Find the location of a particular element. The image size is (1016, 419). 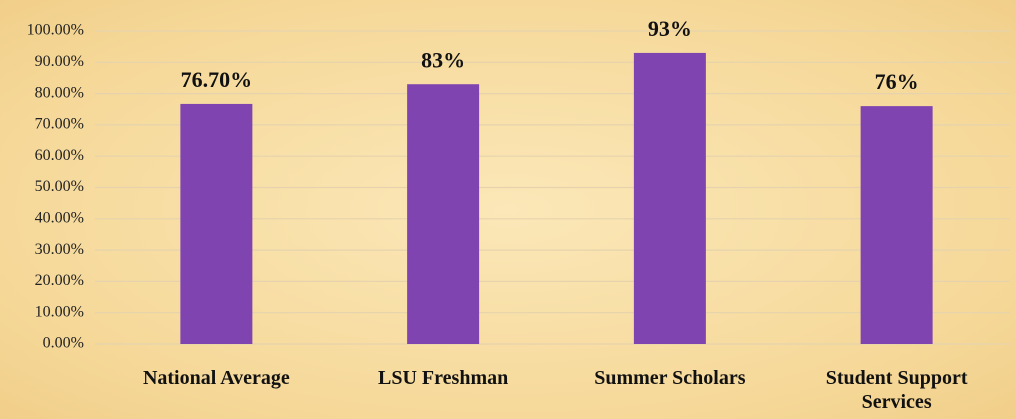

y-tick-label: 100.00% is located at coordinates (55, 30).